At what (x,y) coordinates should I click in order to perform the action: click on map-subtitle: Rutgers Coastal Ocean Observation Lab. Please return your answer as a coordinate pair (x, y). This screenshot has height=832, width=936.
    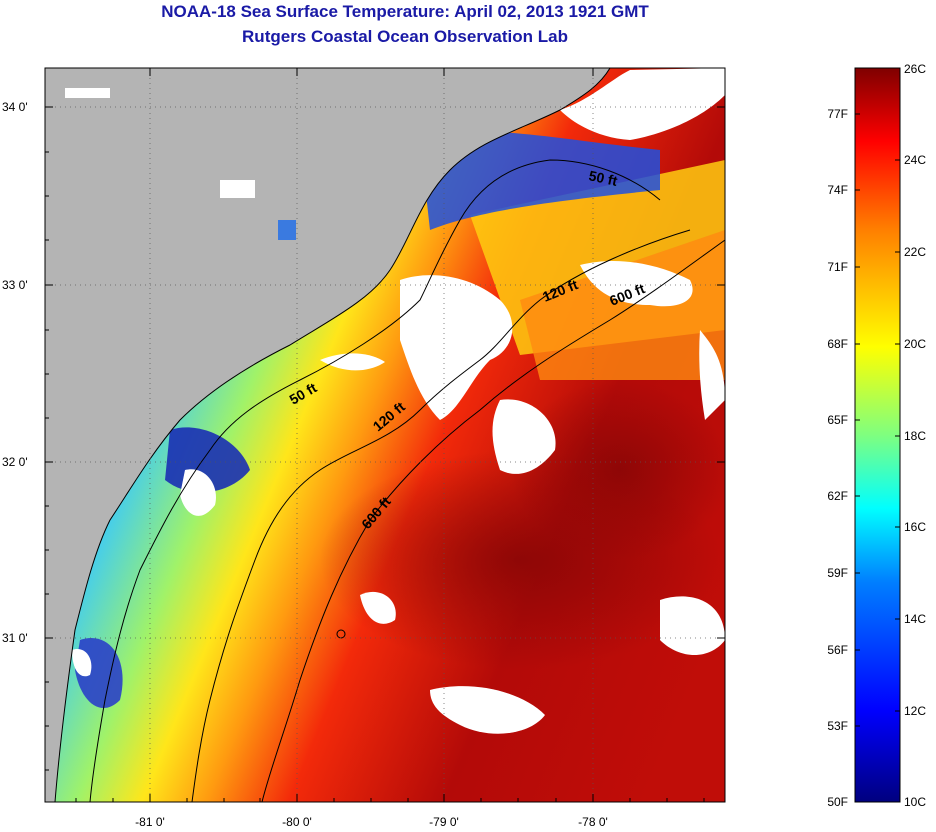
    Looking at the image, I should click on (405, 36).